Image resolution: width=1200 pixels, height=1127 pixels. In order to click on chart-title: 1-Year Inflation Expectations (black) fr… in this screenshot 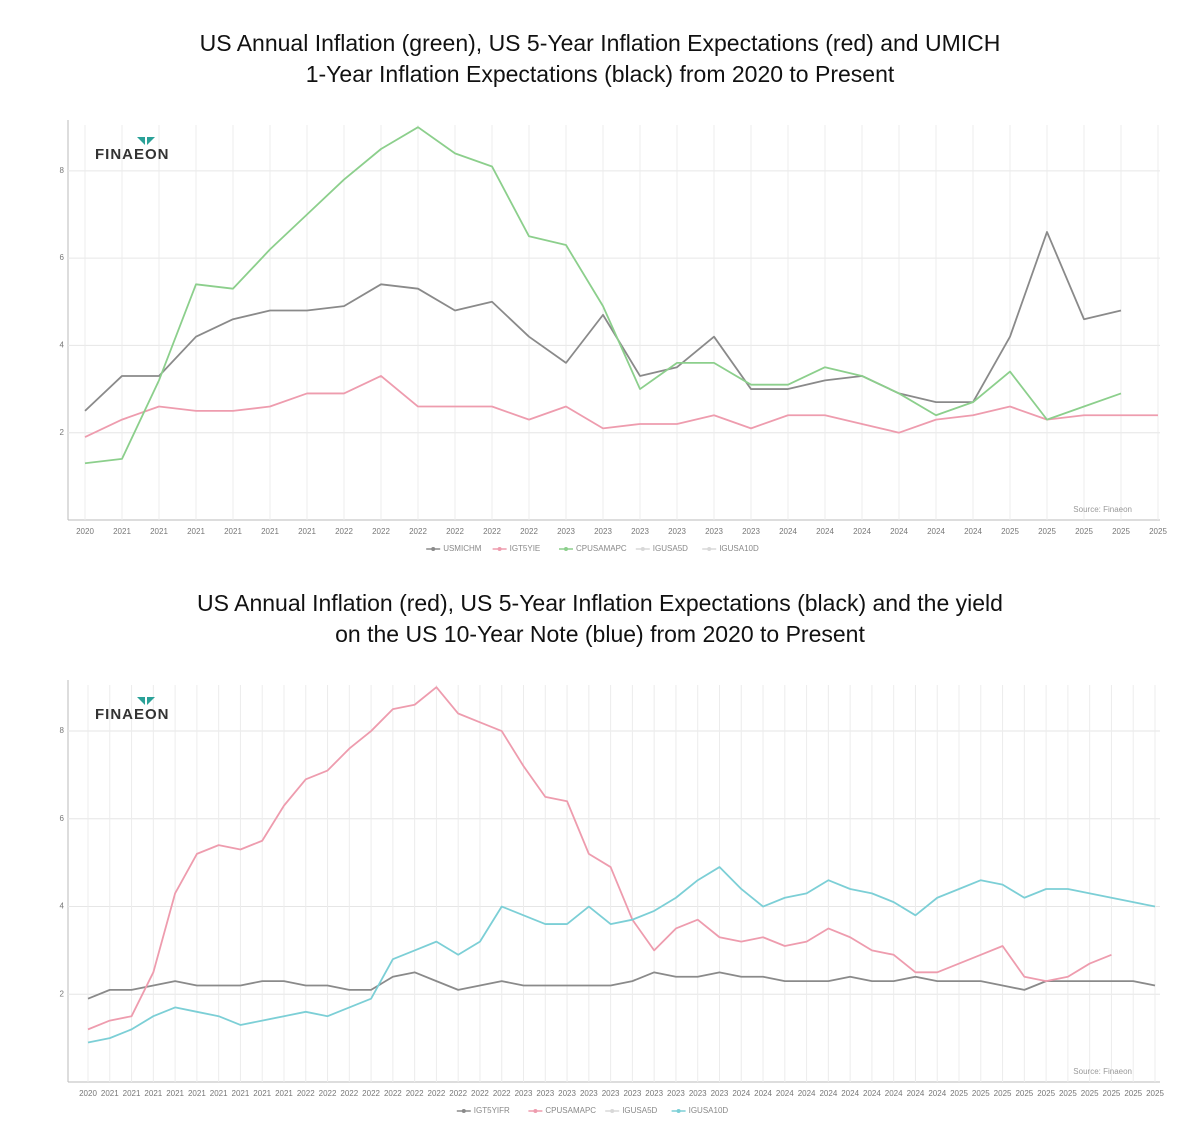, I will do `click(600, 74)`.